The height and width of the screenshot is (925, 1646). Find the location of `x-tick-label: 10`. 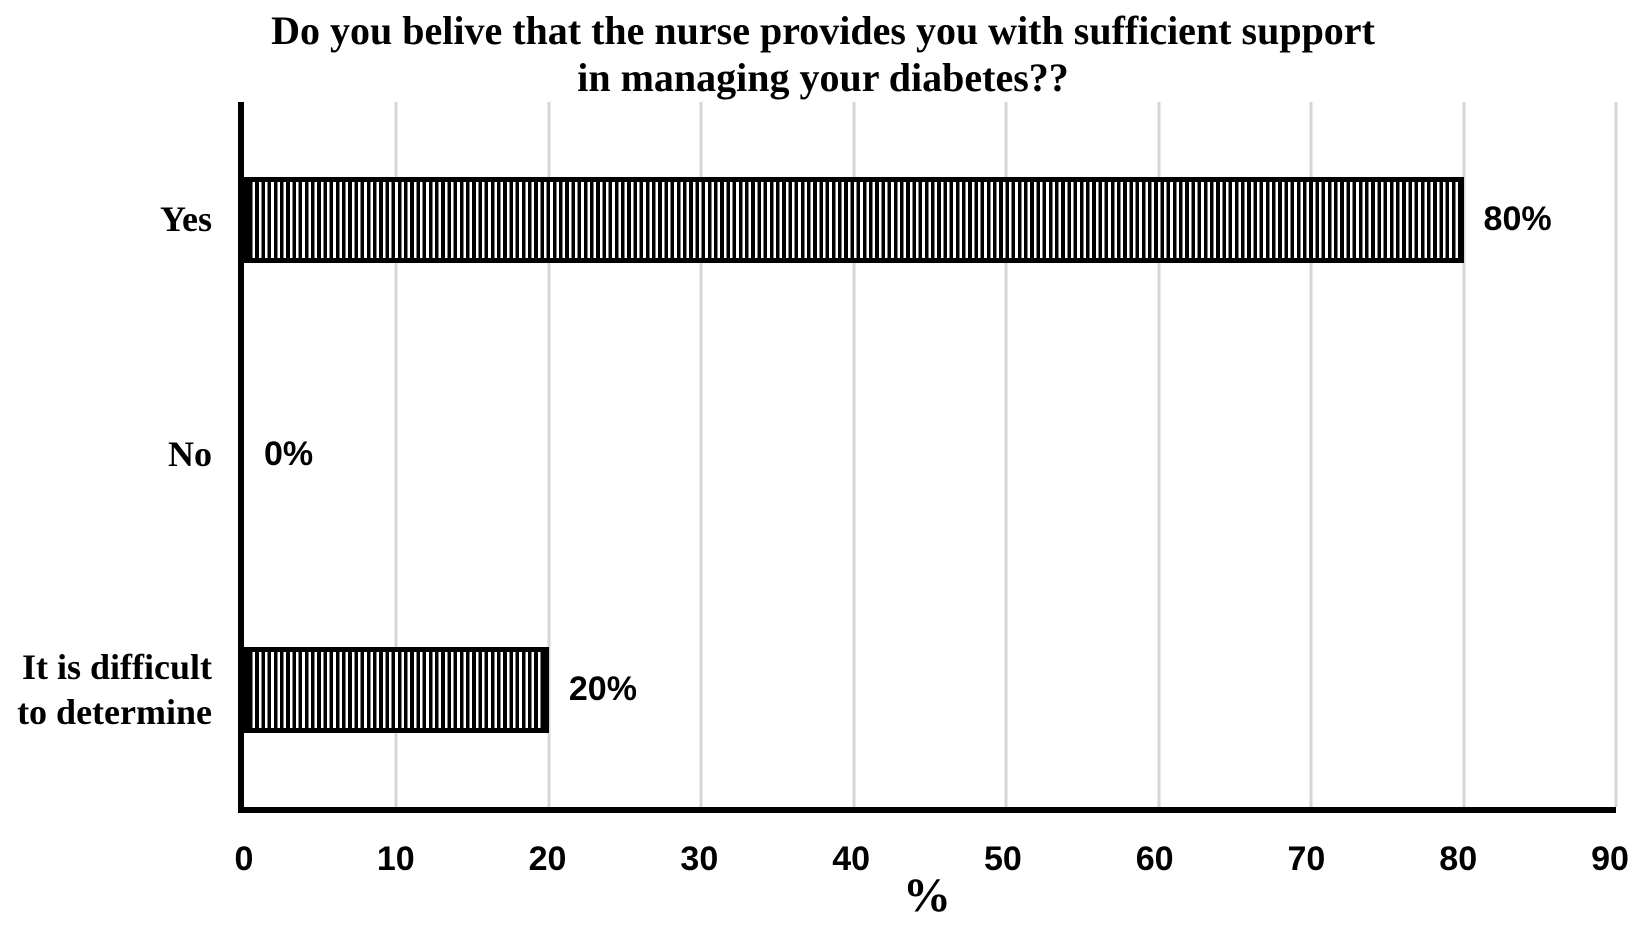

x-tick-label: 10 is located at coordinates (395, 859).